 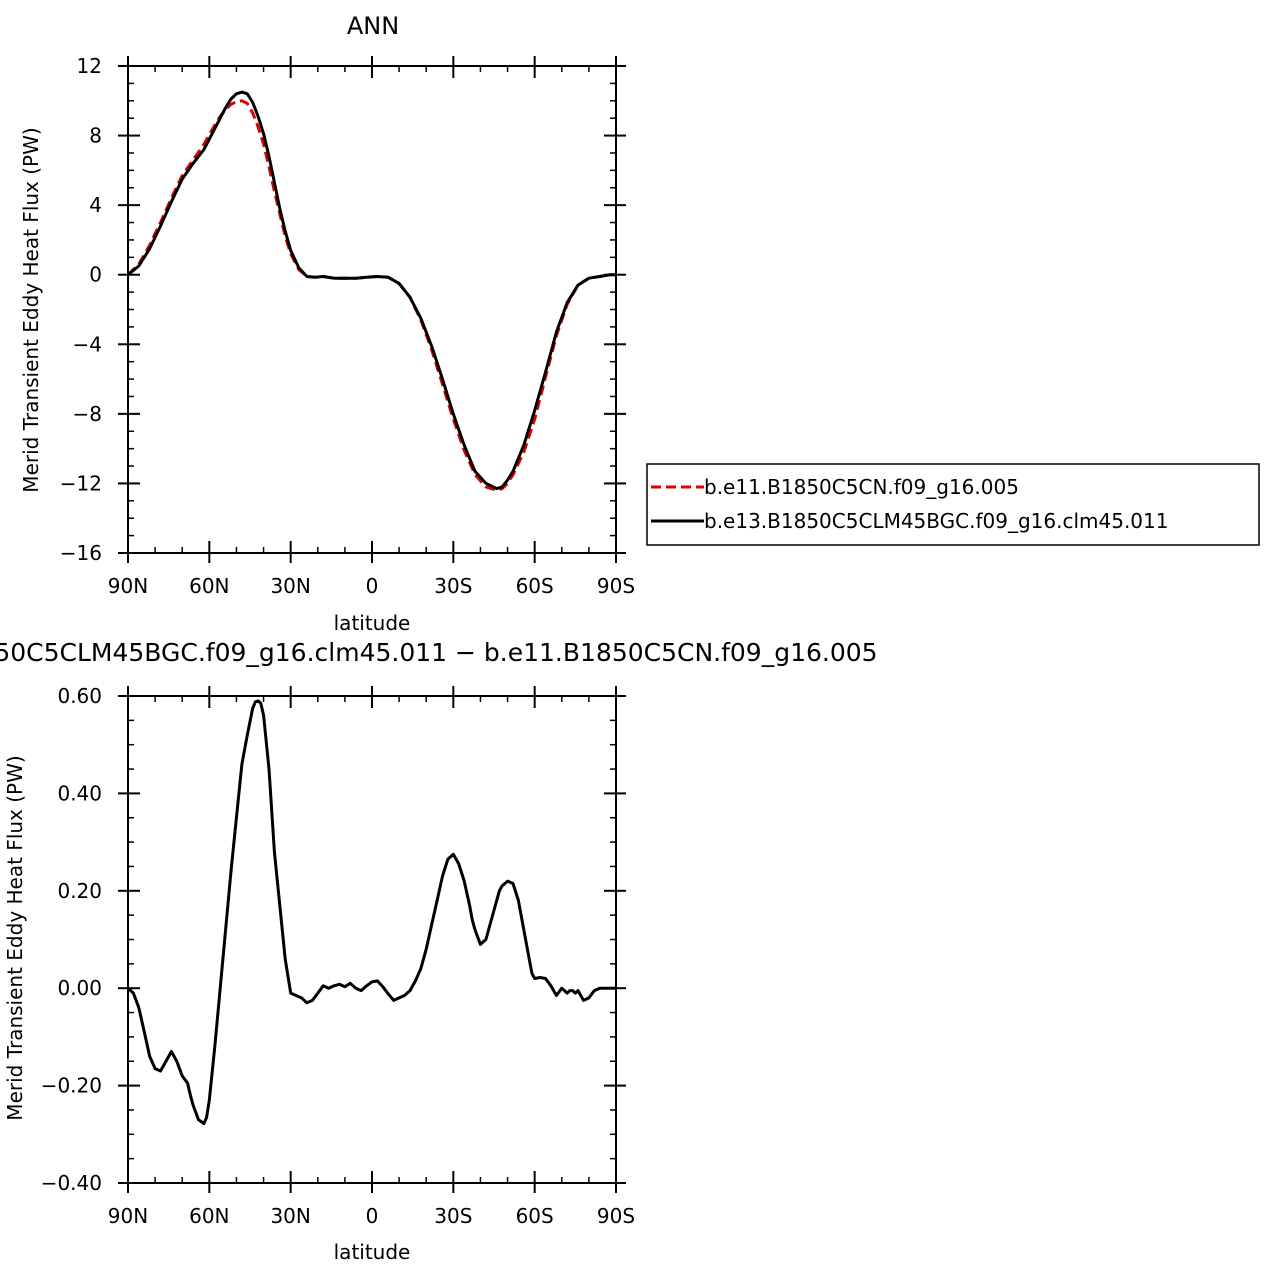 I want to click on bottom-series-lines, so click(x=371, y=912).